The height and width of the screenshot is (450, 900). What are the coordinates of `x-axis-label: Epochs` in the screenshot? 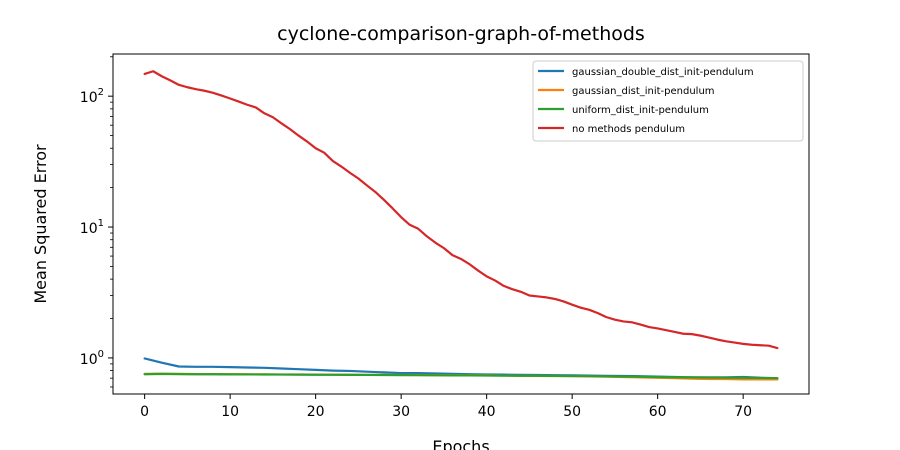 It's located at (460, 443).